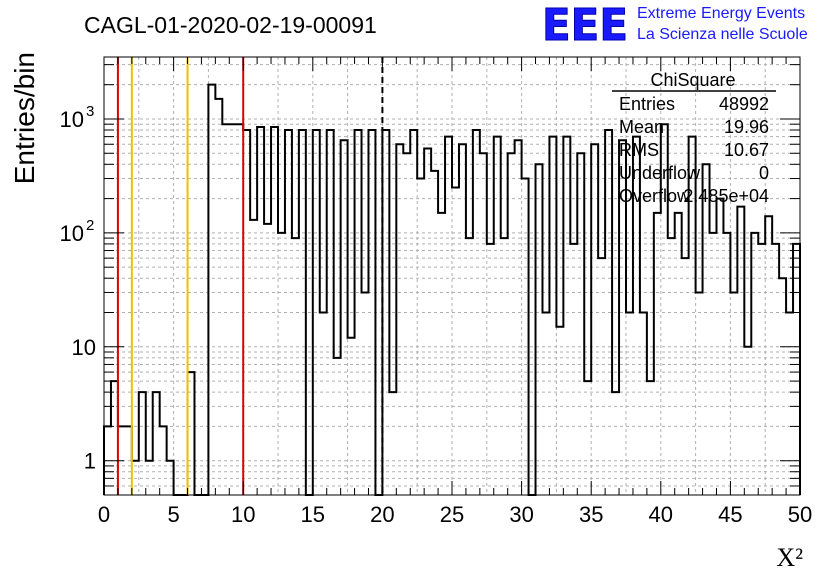  I want to click on x-tick-labels: 0 5 10 15 20 25 30 35 40 45 50, so click(455, 514).